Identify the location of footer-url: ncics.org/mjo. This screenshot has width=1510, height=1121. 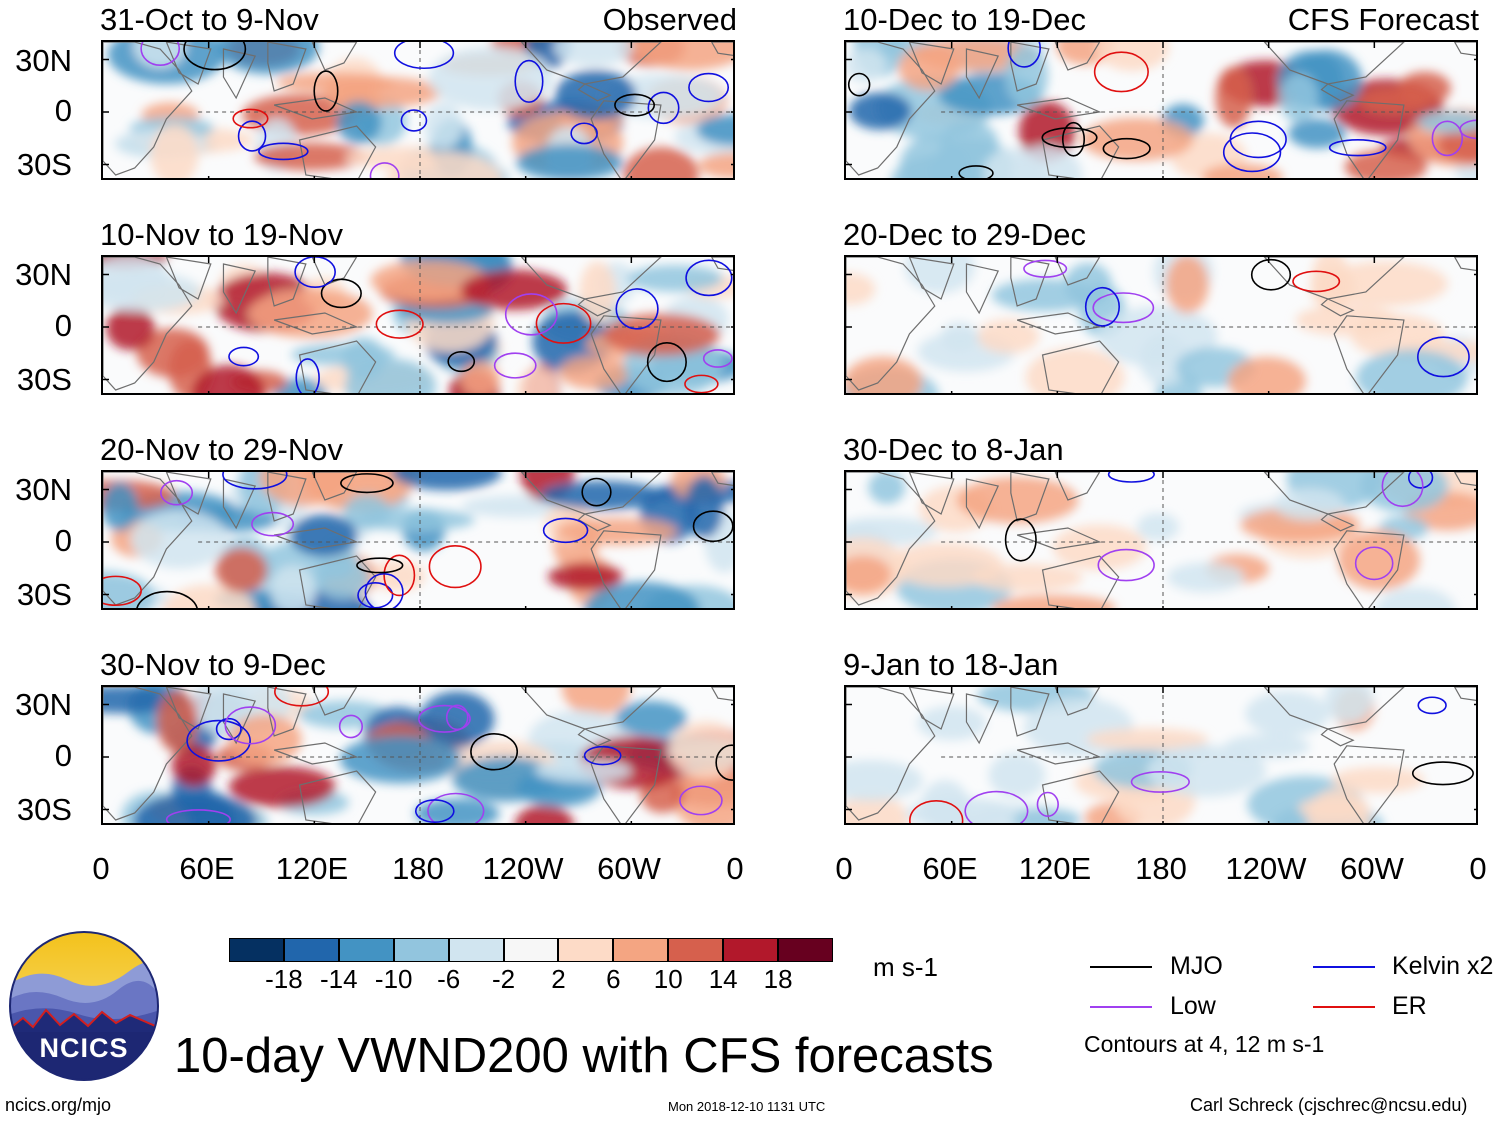
(58, 1105).